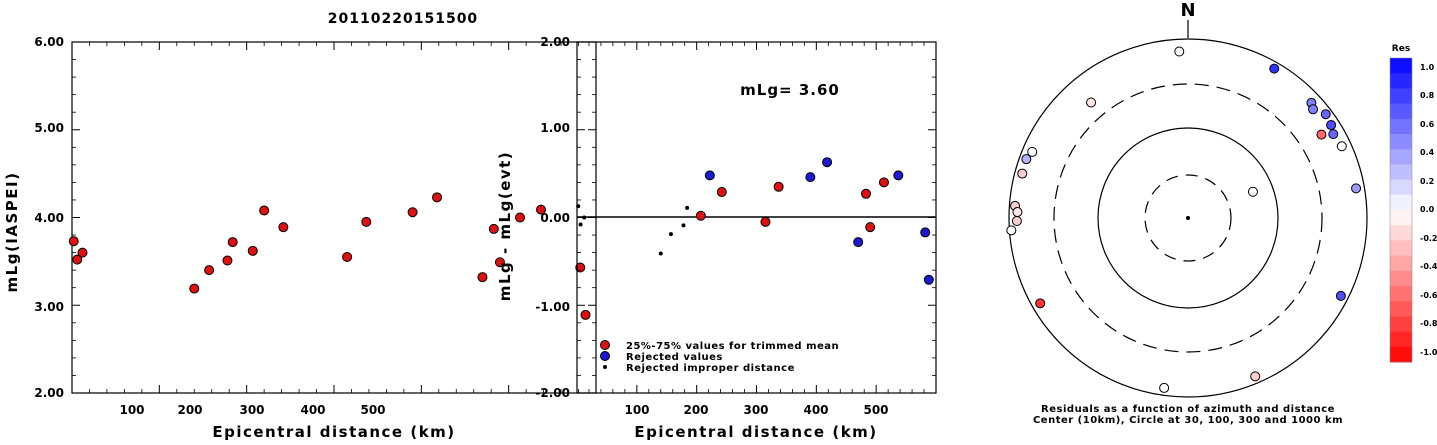 The height and width of the screenshot is (445, 1437). What do you see at coordinates (555, 218) in the screenshot?
I see `panel2-ytick-label: 0.00` at bounding box center [555, 218].